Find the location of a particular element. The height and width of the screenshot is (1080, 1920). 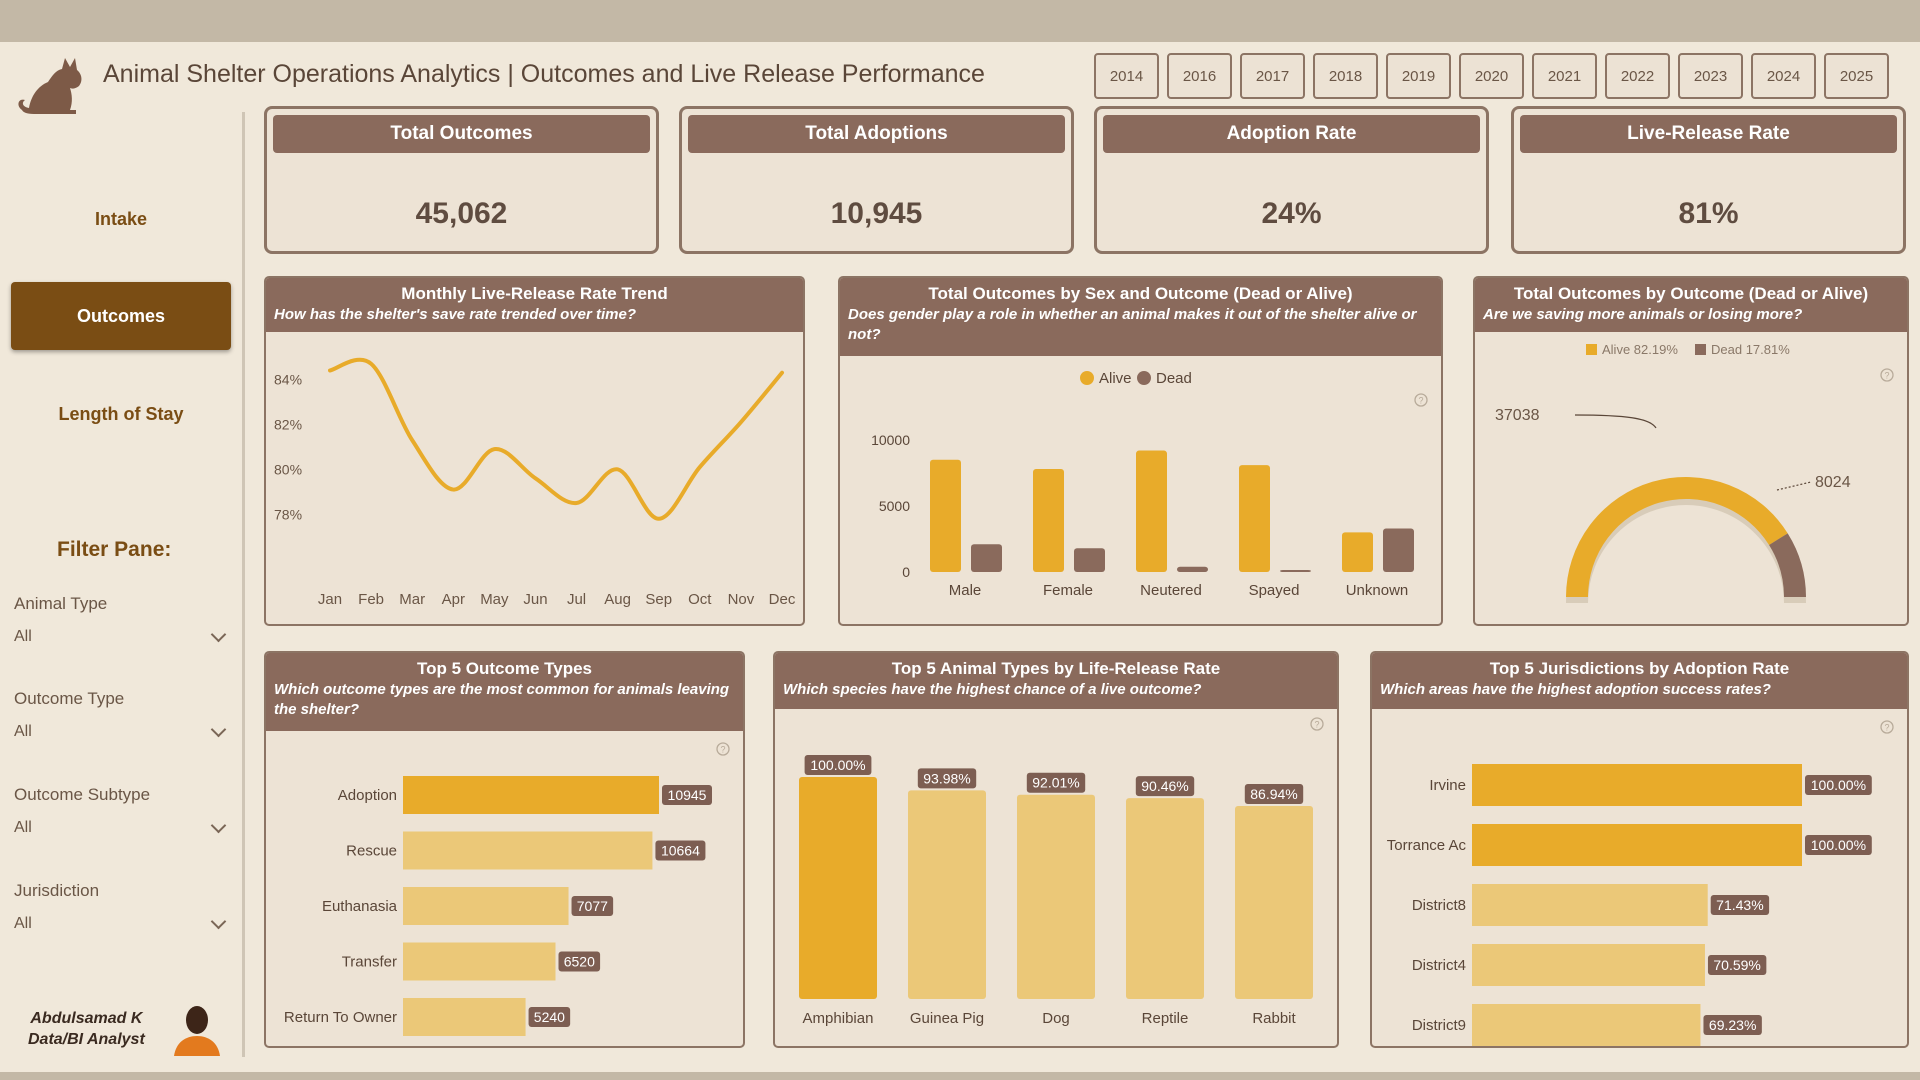

y-axis-tick-label: 78% is located at coordinates (288, 514).